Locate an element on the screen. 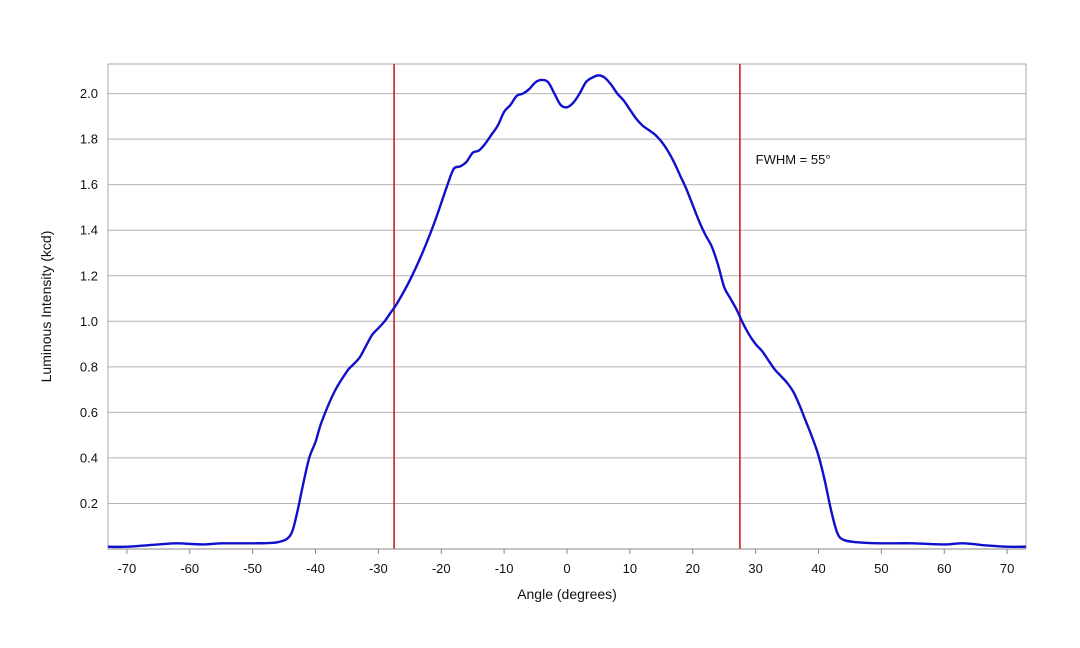 The width and height of the screenshot is (1080, 648). x-tick-label: -50 is located at coordinates (252, 568).